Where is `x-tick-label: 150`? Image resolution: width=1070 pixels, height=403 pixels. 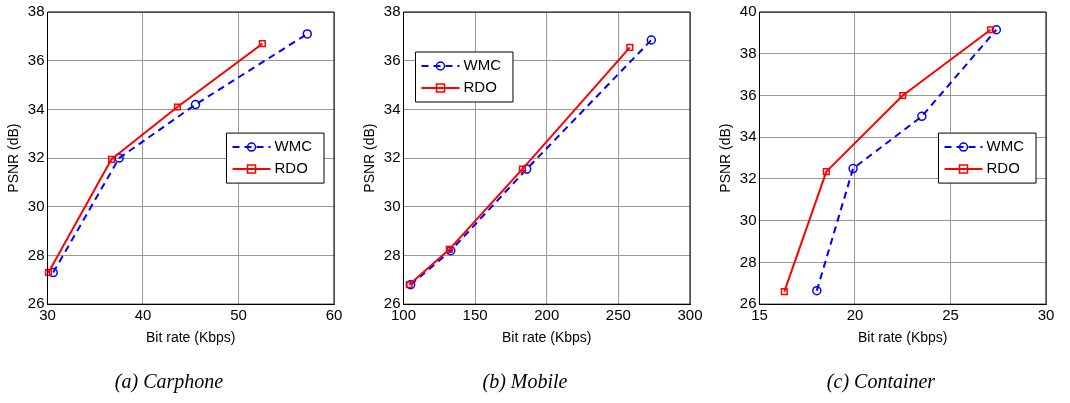 x-tick-label: 150 is located at coordinates (475, 315).